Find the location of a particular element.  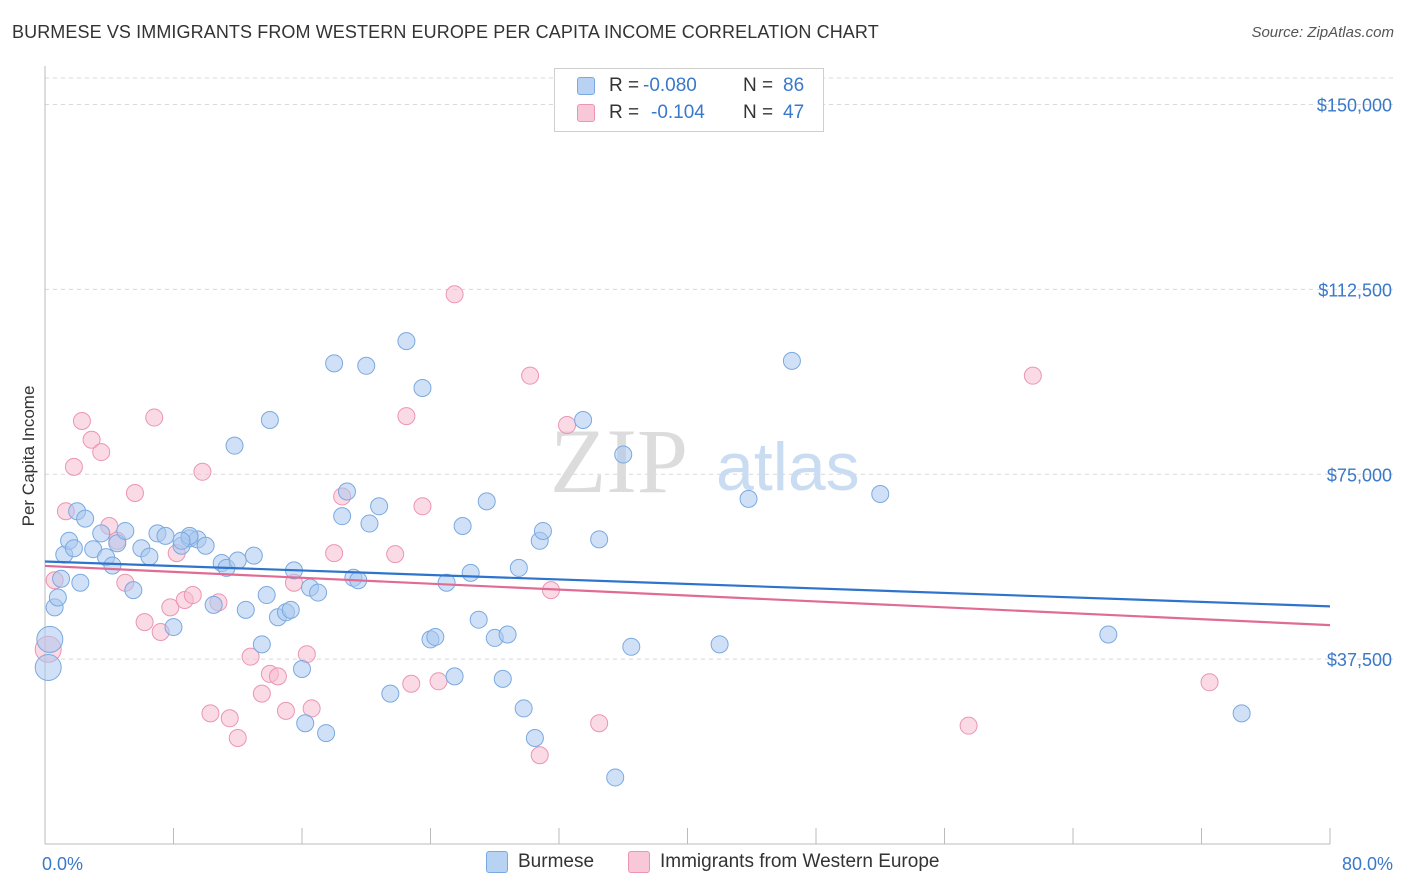

legend-item-western: Immigrants from Western Europe is located at coordinates (783, 862).